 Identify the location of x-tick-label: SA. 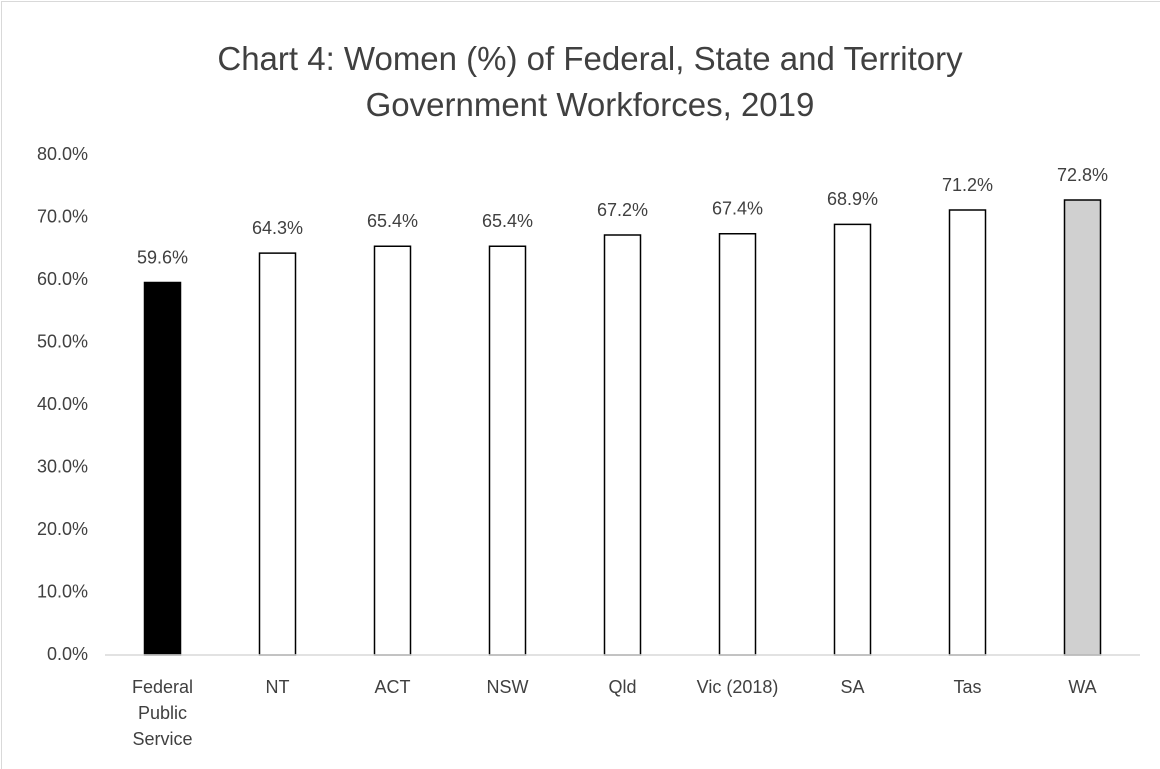
(852, 687).